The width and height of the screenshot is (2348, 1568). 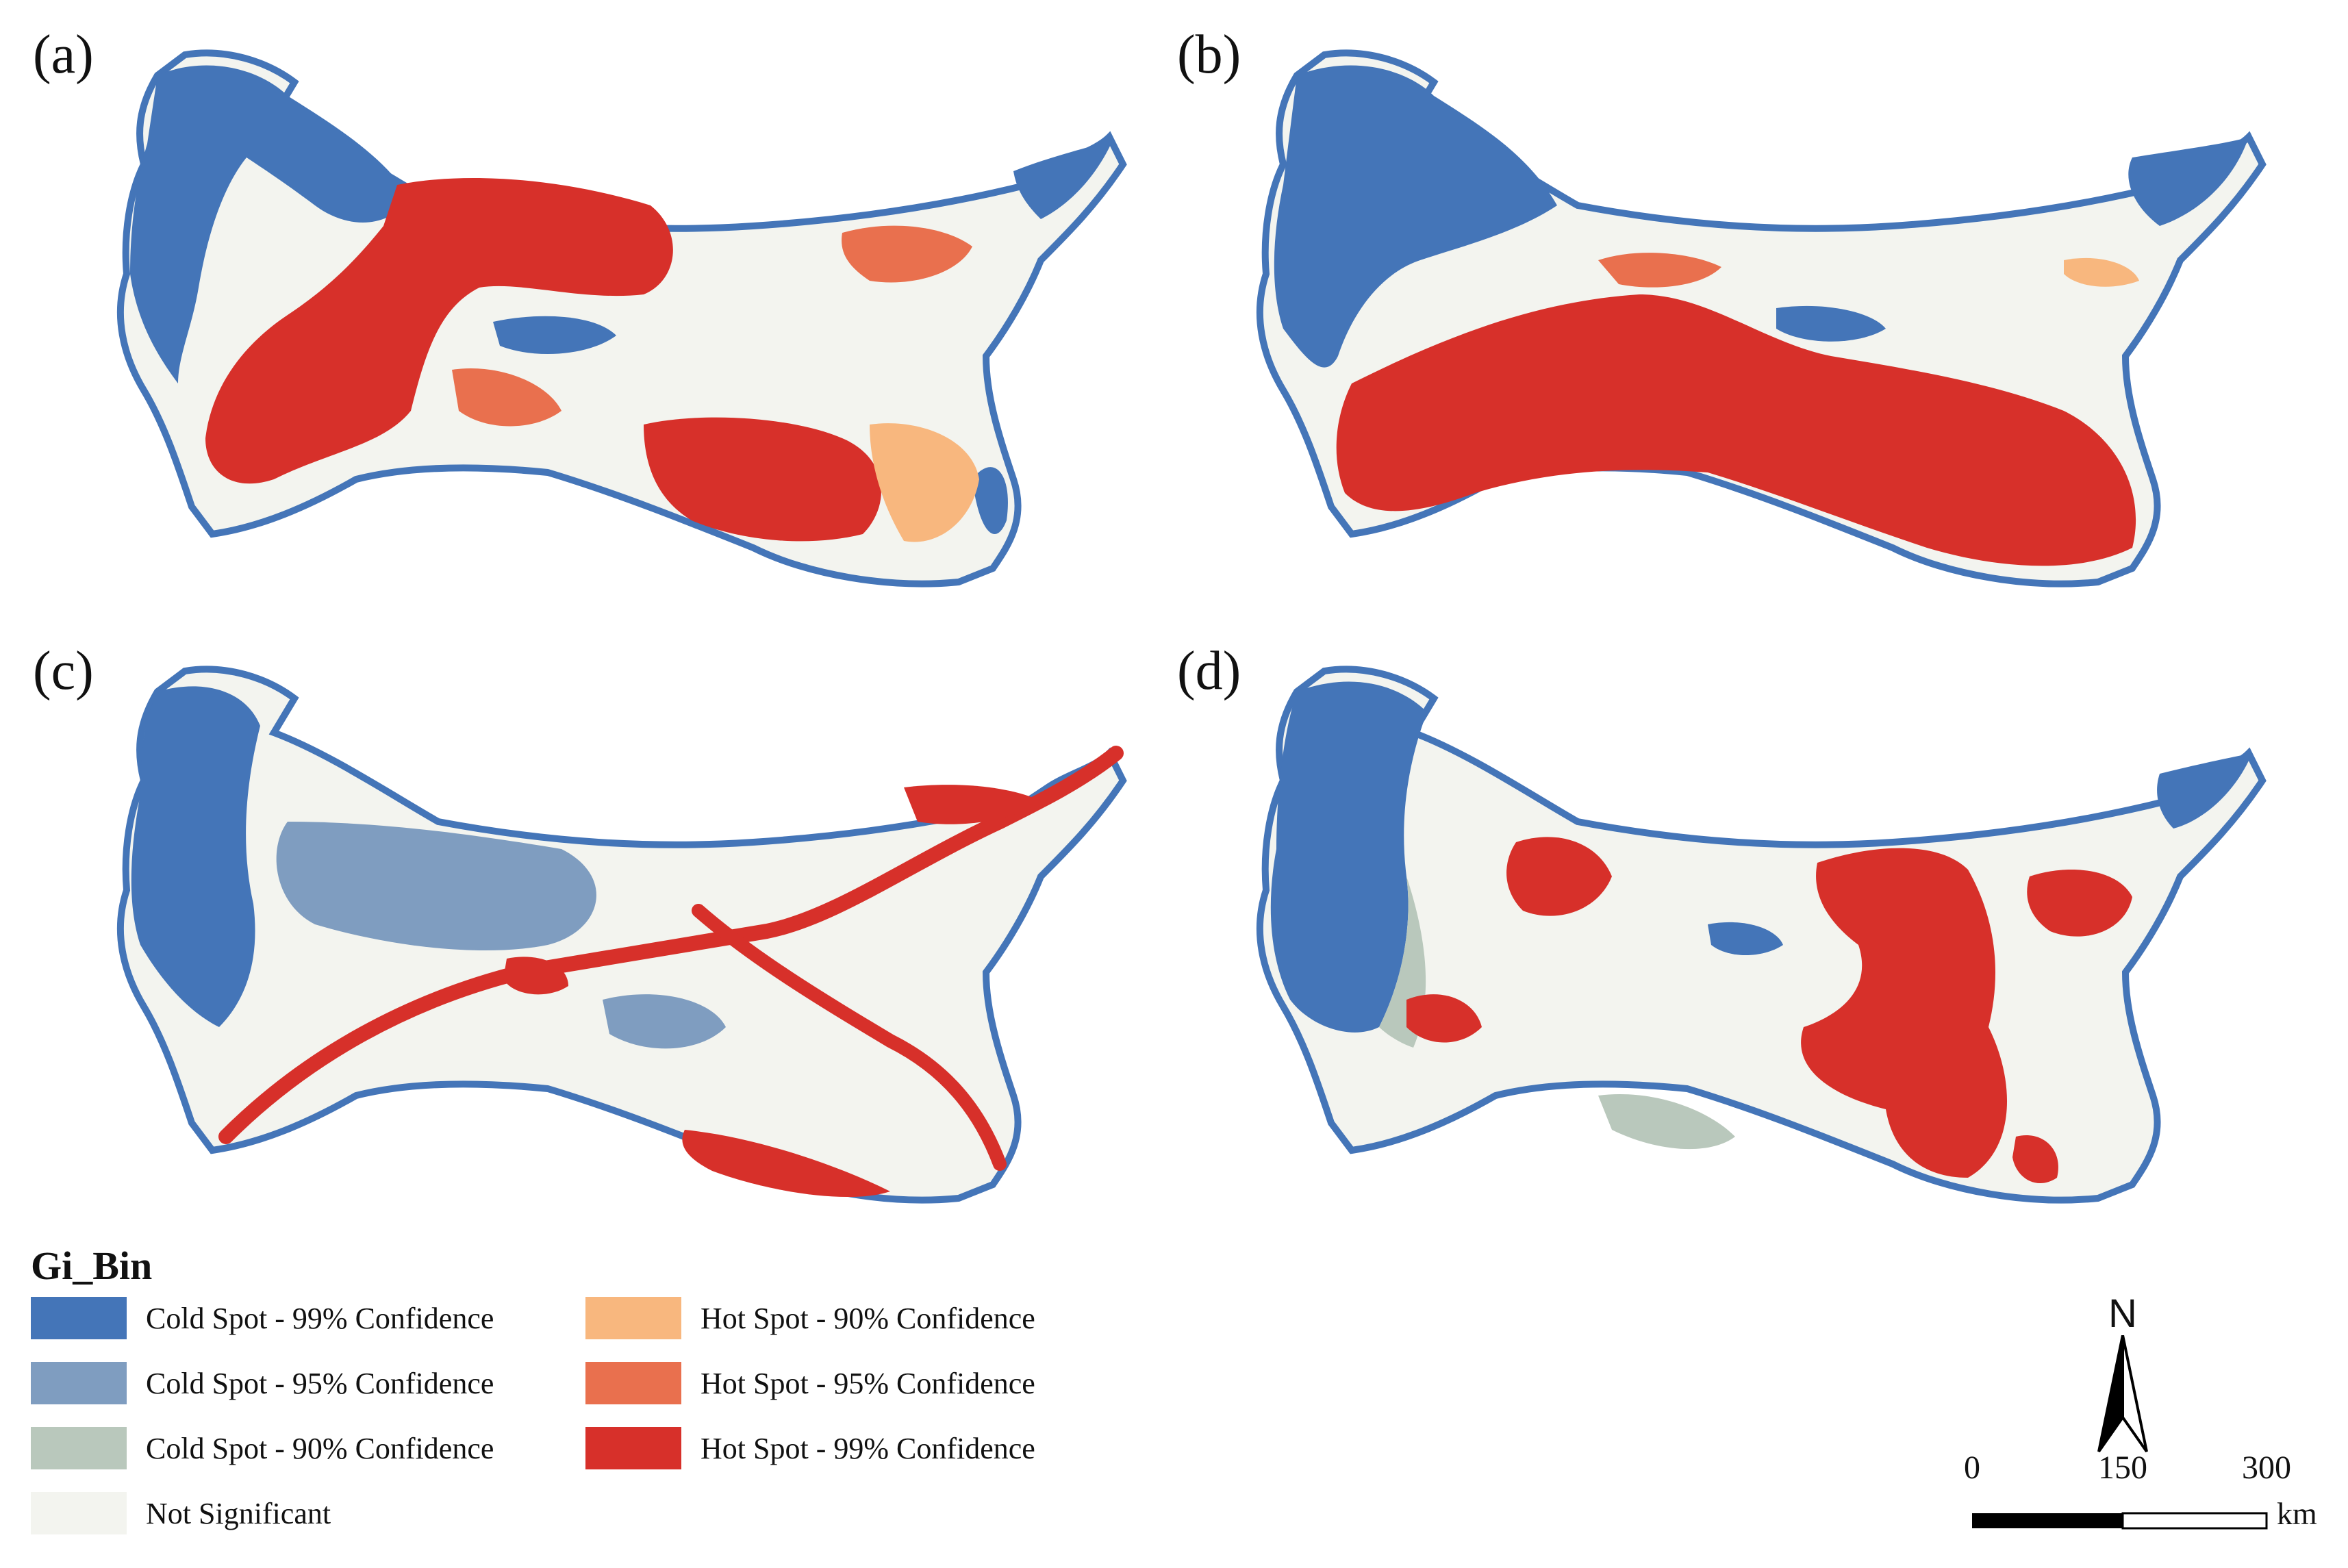 I want to click on panel-label-c: (c), so click(x=63, y=671).